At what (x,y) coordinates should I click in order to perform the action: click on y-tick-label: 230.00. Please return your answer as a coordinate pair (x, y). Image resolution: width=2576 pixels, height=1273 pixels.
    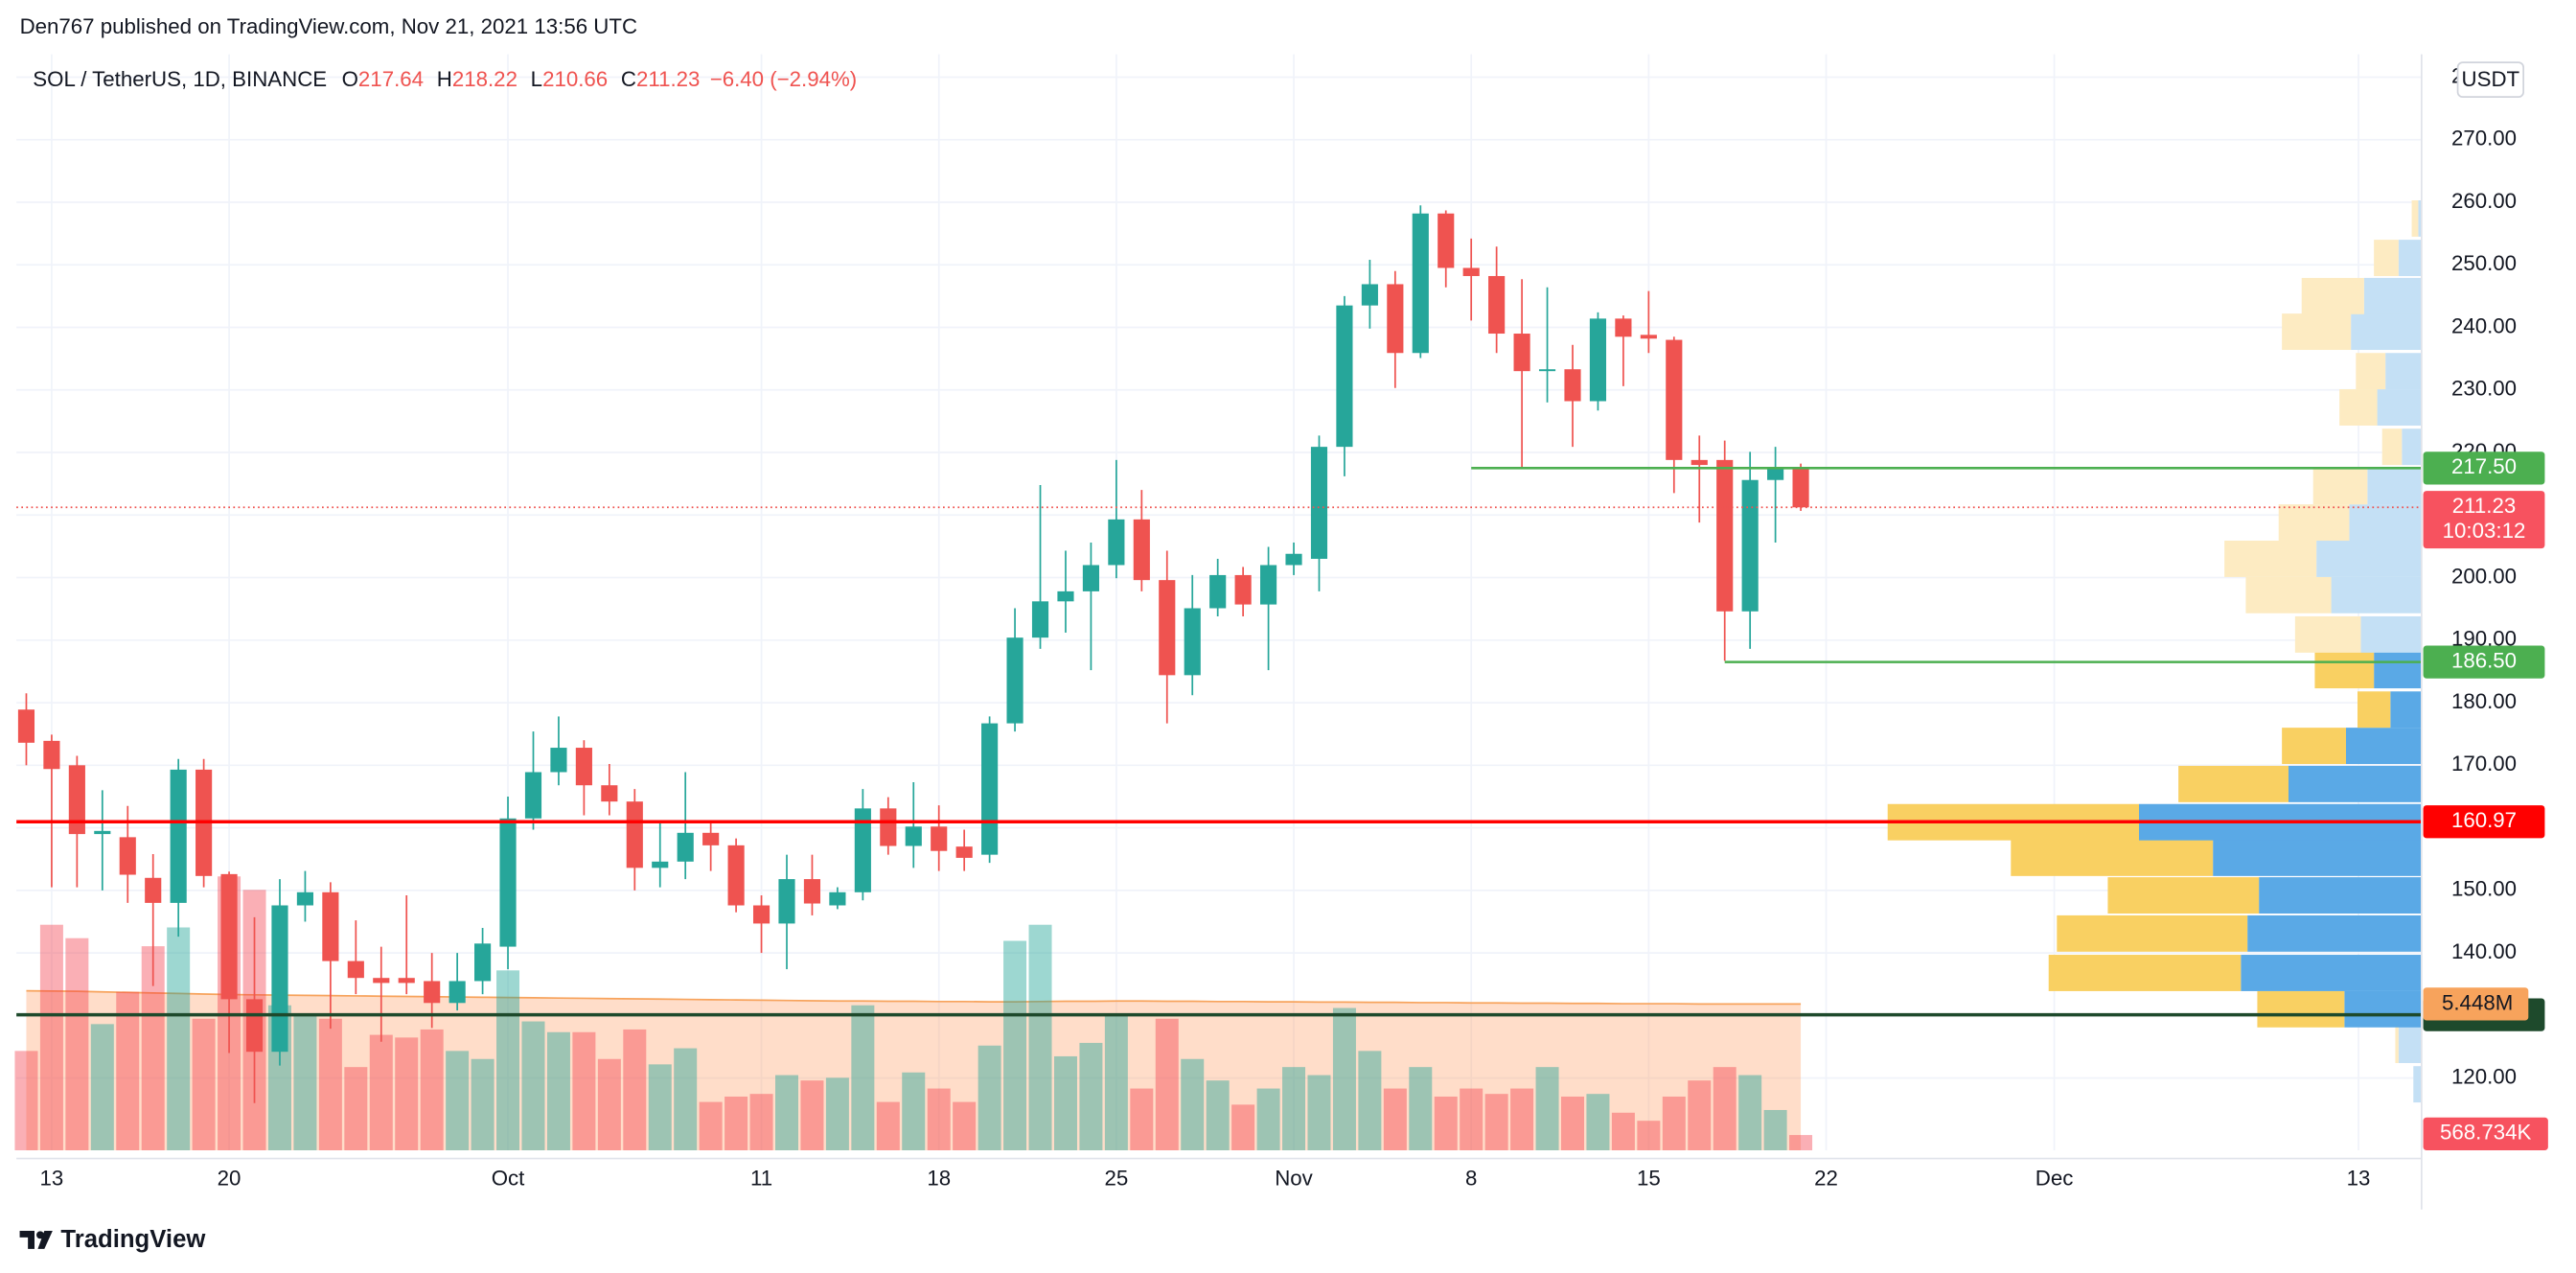
    Looking at the image, I should click on (2484, 389).